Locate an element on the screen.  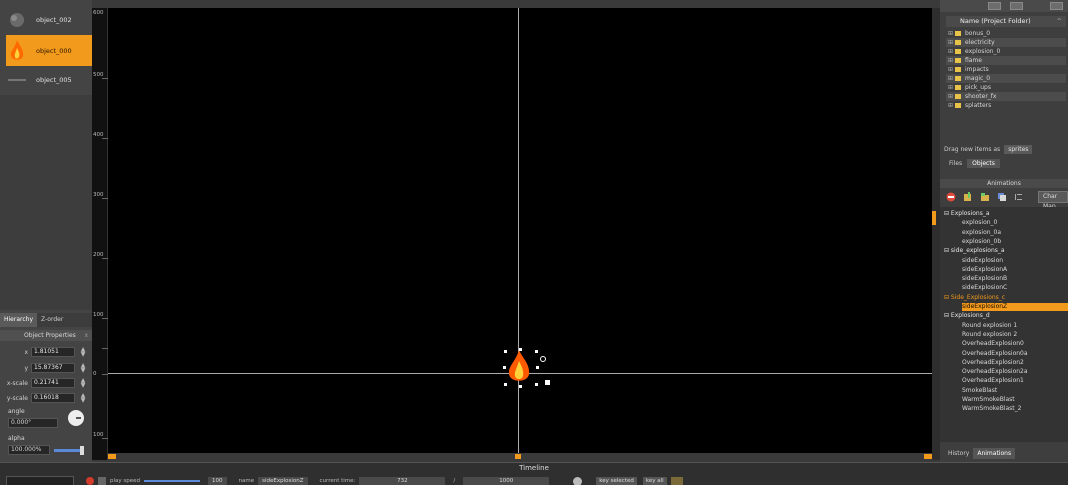
animation-item: OverheadExplosion2a is located at coordinates (995, 372).